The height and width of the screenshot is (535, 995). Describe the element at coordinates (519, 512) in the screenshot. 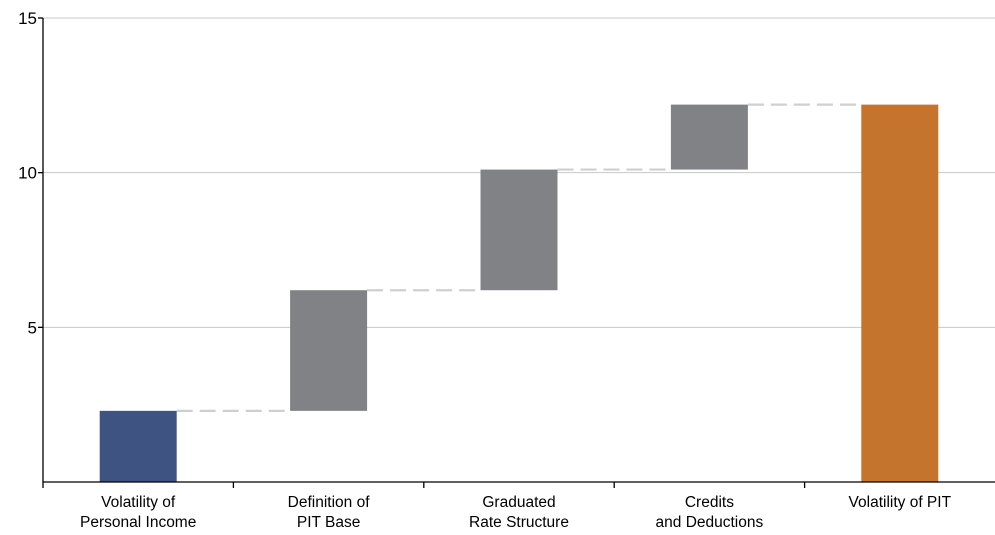

I see `x-category-label-3: Graduated Rate Structure` at that location.